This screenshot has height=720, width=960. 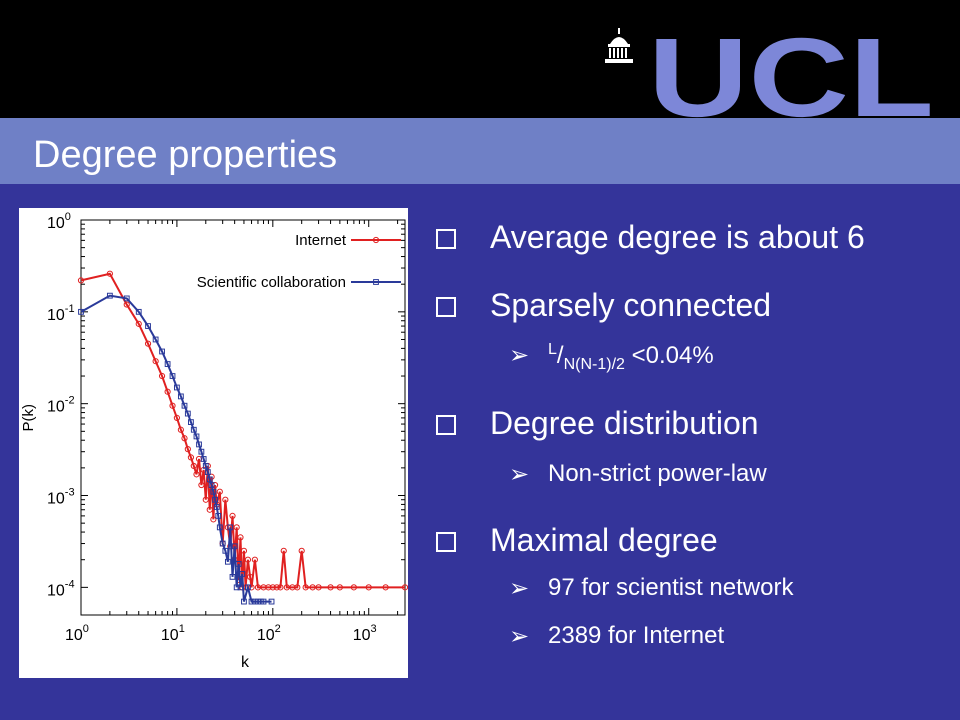 What do you see at coordinates (321, 240) in the screenshot?
I see `legend-label: Internet` at bounding box center [321, 240].